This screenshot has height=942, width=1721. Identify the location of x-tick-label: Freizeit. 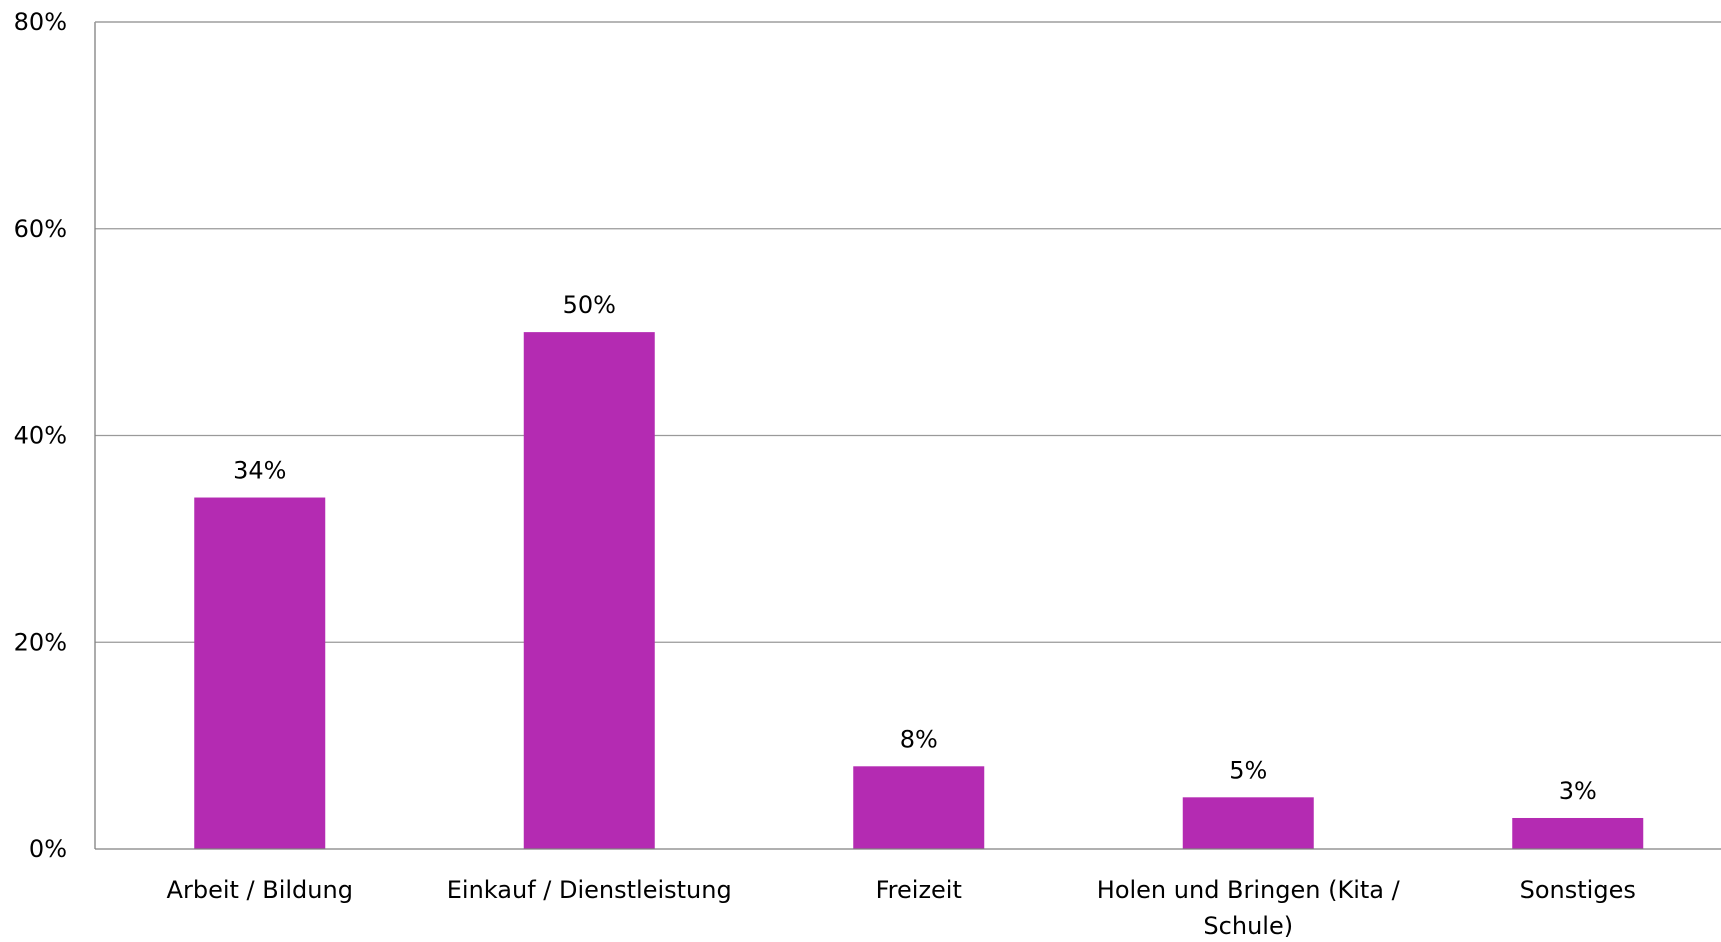
(919, 890).